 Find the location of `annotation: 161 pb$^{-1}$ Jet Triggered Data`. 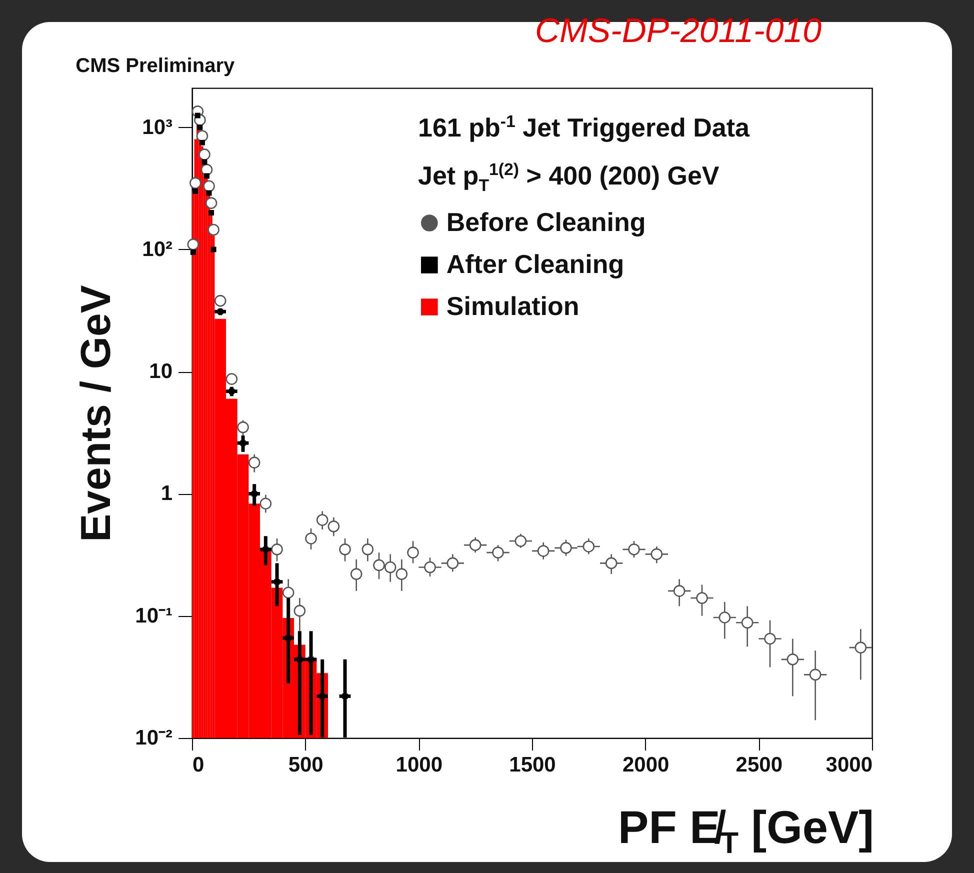

annotation: 161 pb$^{-1}$ Jet Triggered Data is located at coordinates (584, 128).